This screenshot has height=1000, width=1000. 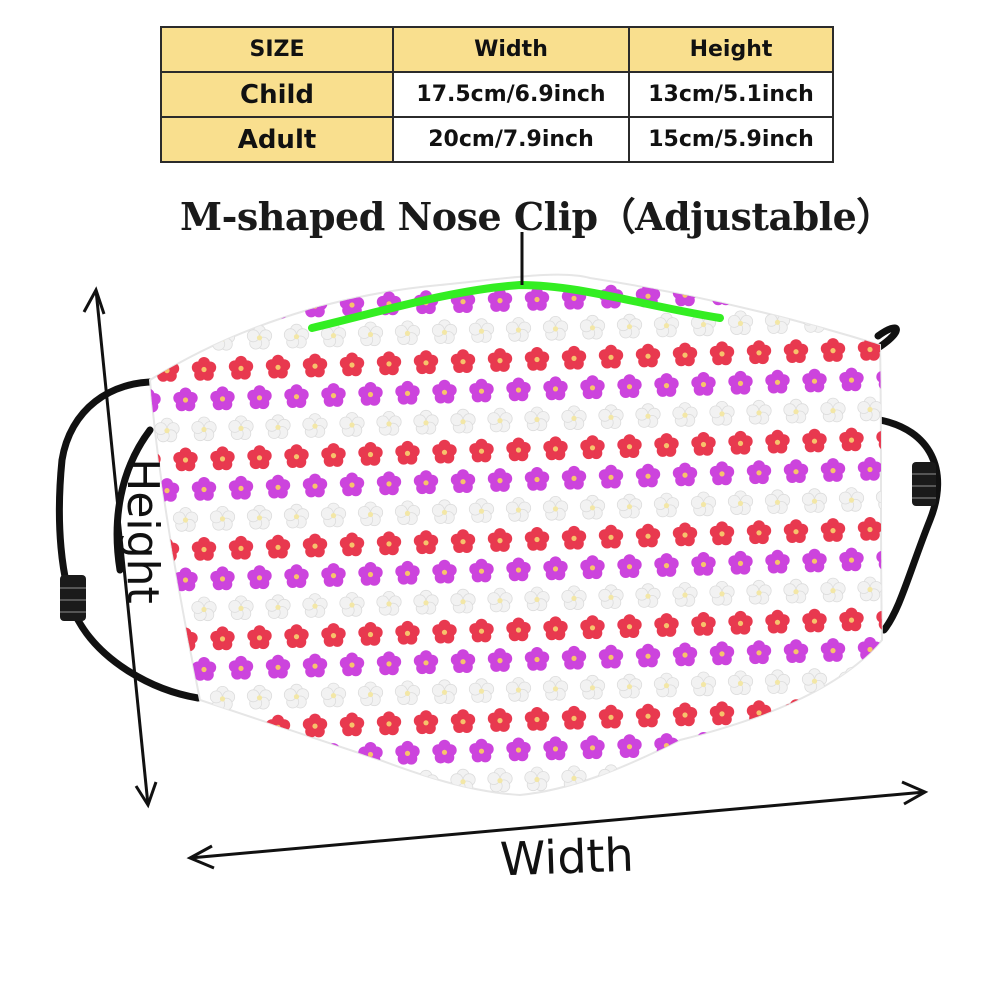 I want to click on width-label: Width, so click(x=567, y=857).